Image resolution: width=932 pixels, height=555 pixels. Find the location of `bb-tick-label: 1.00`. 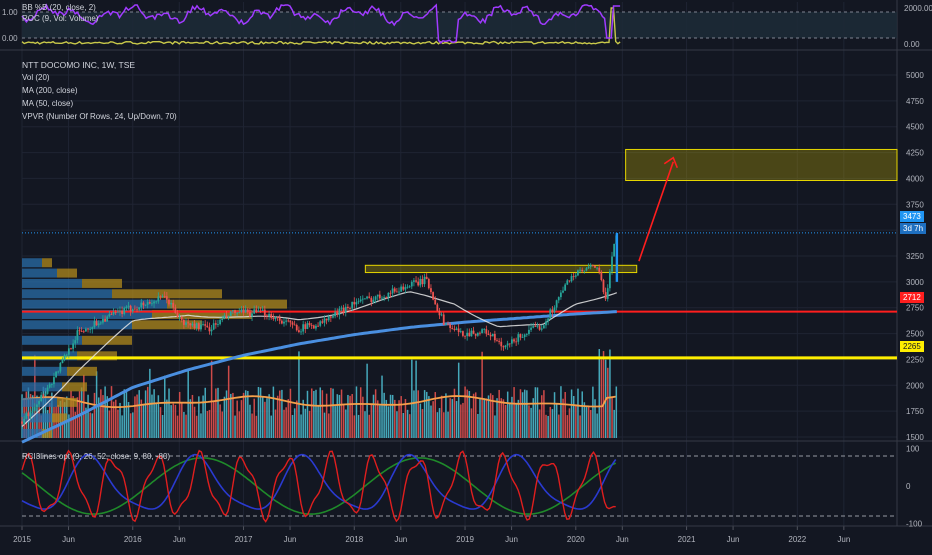

bb-tick-label: 1.00 is located at coordinates (10, 12).